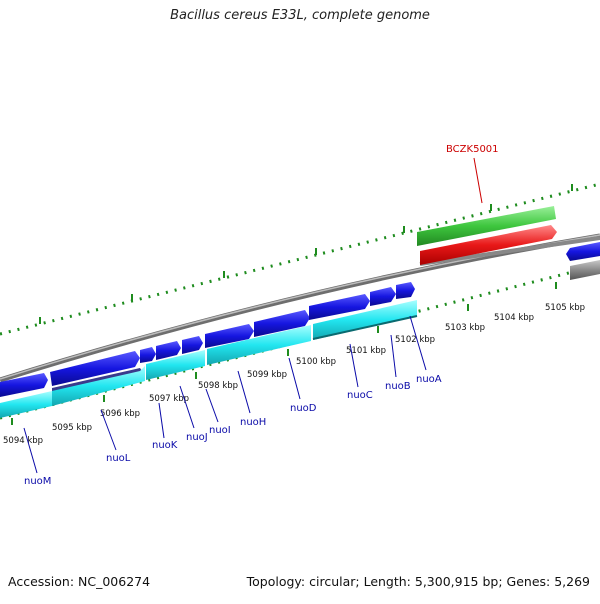  What do you see at coordinates (169, 399) in the screenshot?
I see `ruler-label: 5097 kbp` at bounding box center [169, 399].